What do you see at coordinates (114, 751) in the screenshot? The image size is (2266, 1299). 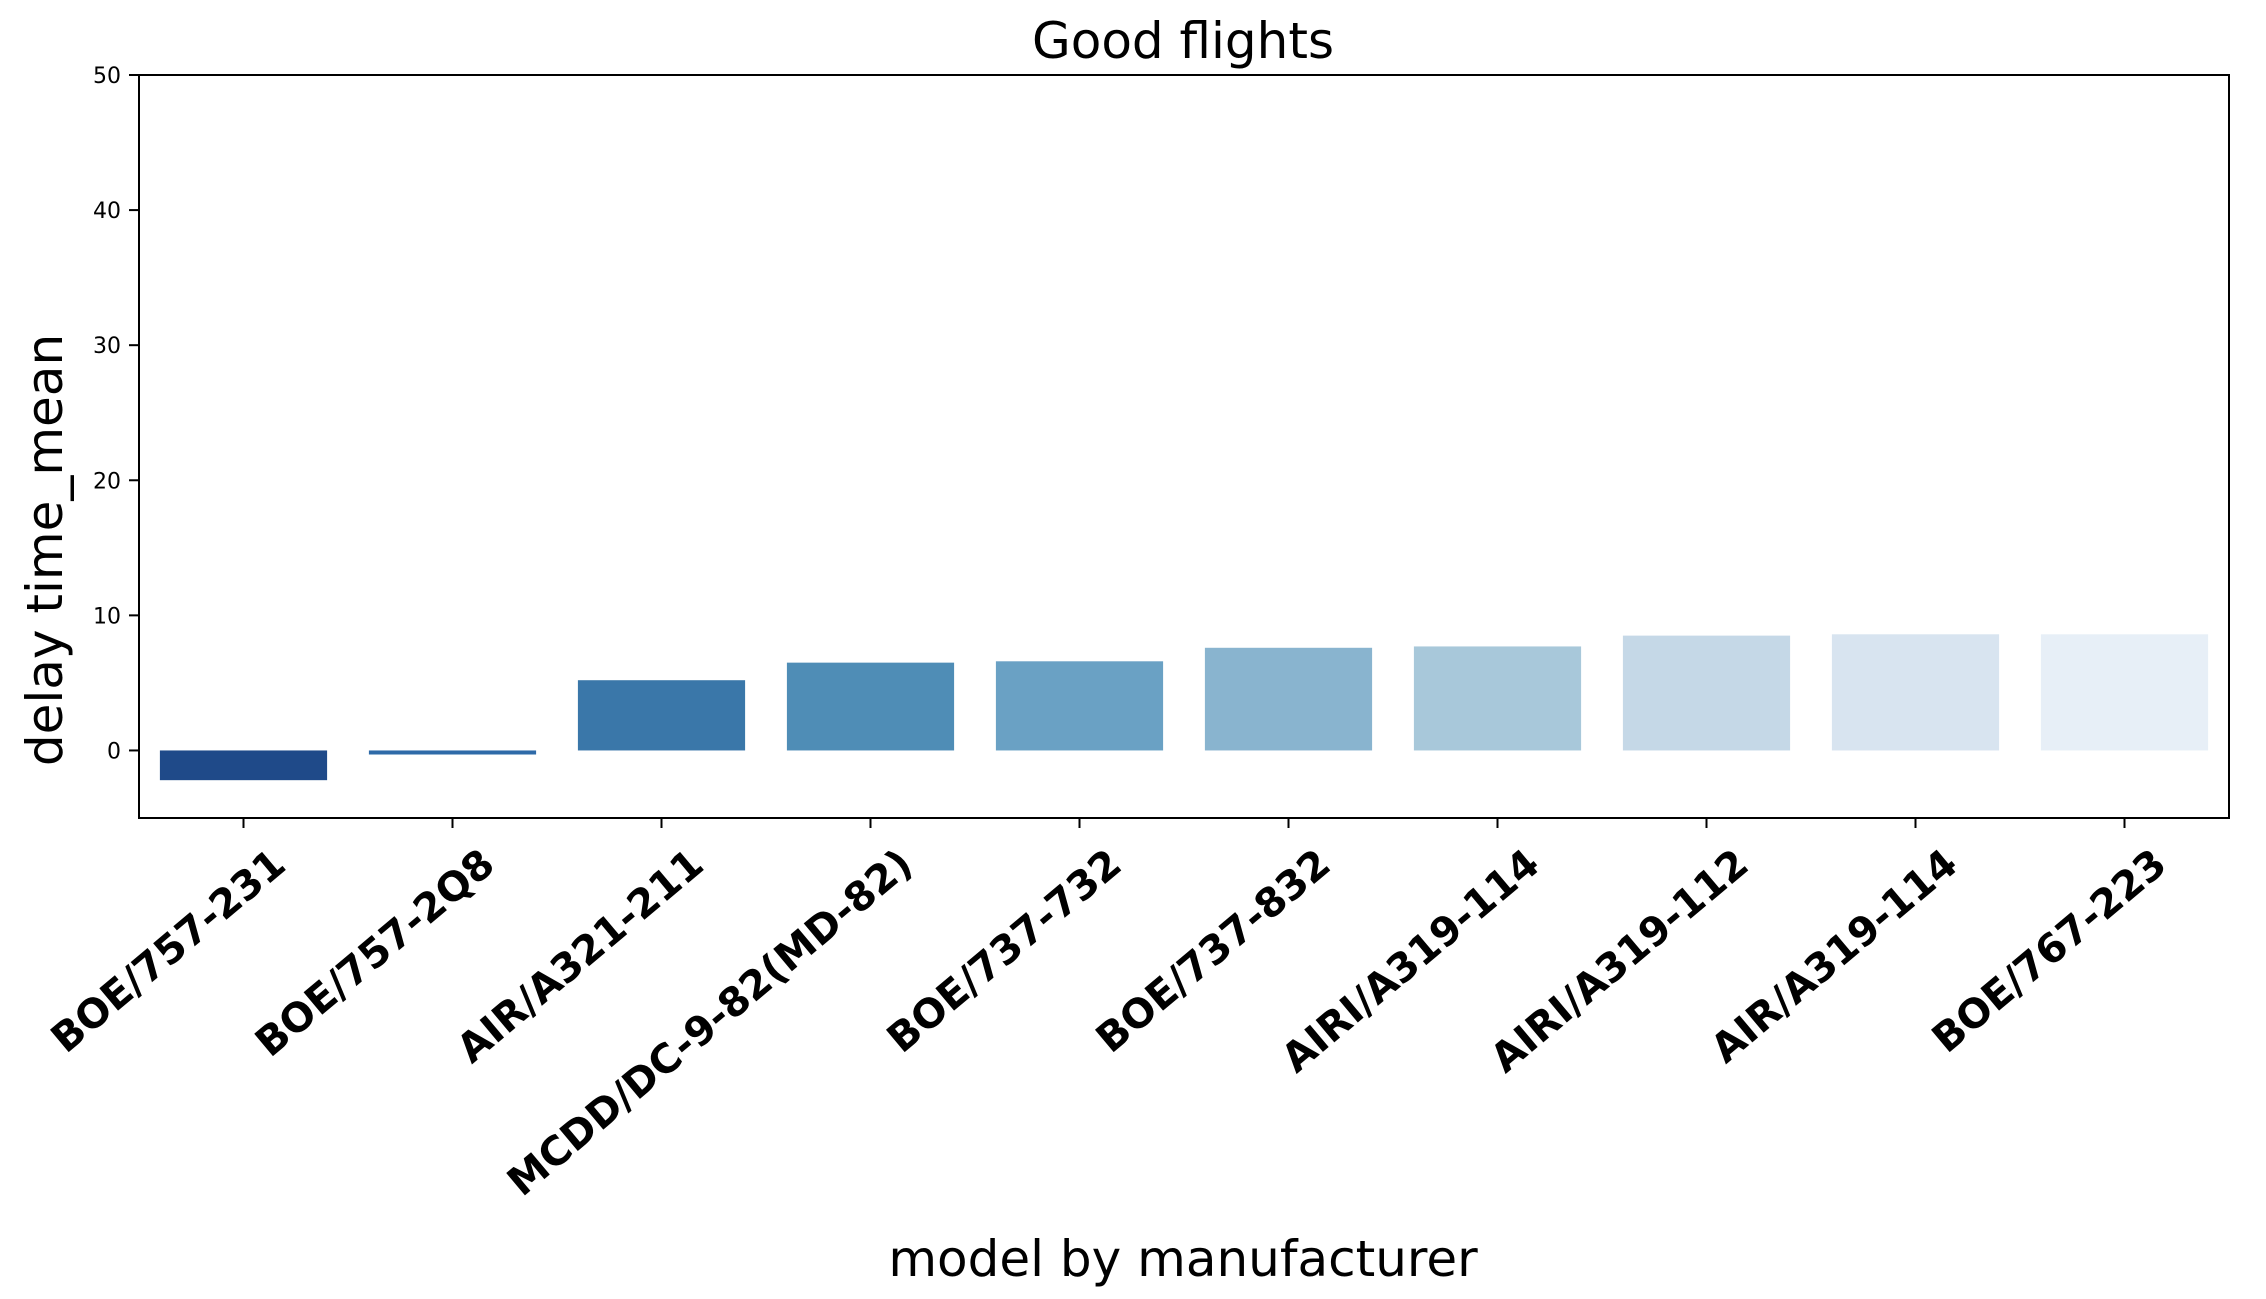 I see `y-tick-label: 0` at bounding box center [114, 751].